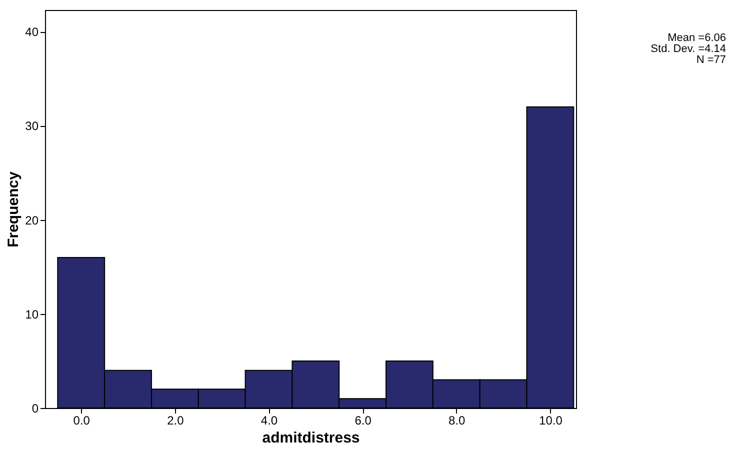  What do you see at coordinates (35, 409) in the screenshot?
I see `y-tick-label: 0` at bounding box center [35, 409].